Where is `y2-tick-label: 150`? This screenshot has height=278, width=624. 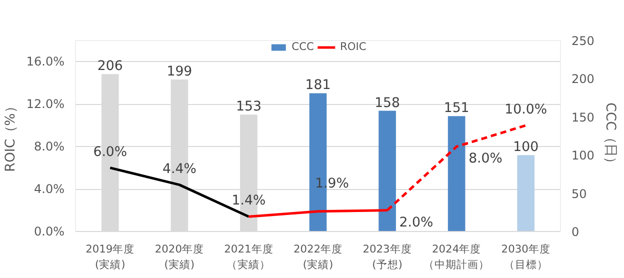
y2-tick-label: 150 is located at coordinates (583, 117).